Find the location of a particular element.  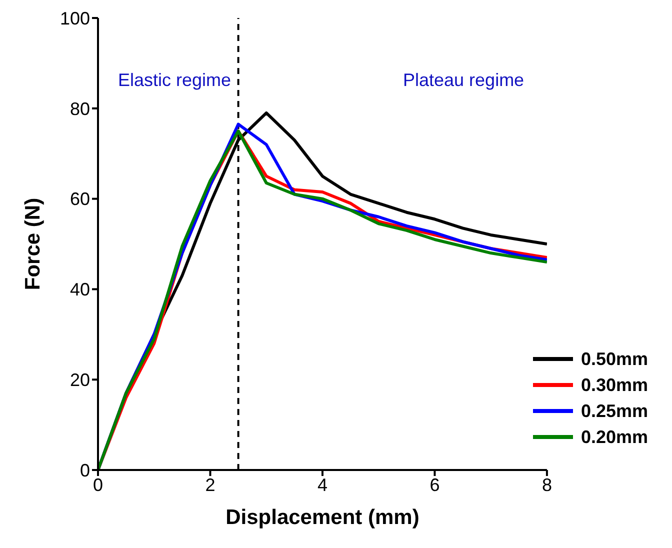

y-tick-label: 40 is located at coordinates (80, 290).